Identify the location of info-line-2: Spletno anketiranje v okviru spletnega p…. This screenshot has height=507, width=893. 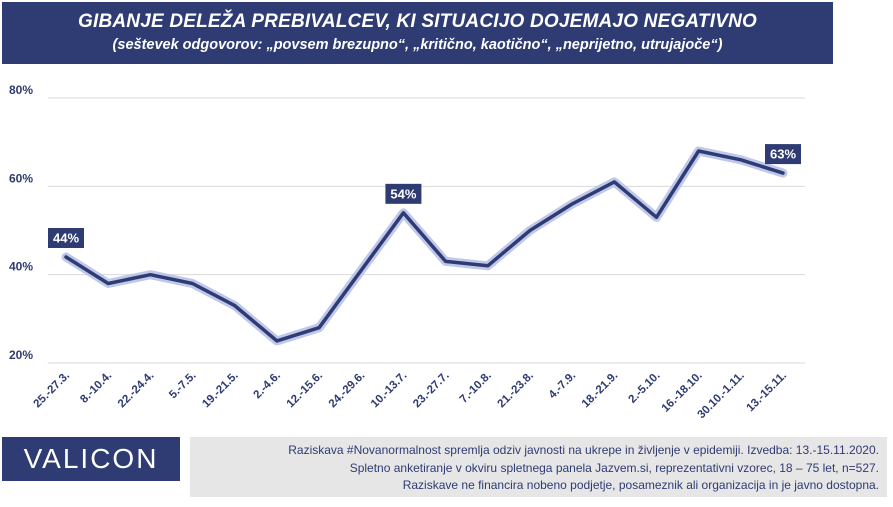
(614, 467).